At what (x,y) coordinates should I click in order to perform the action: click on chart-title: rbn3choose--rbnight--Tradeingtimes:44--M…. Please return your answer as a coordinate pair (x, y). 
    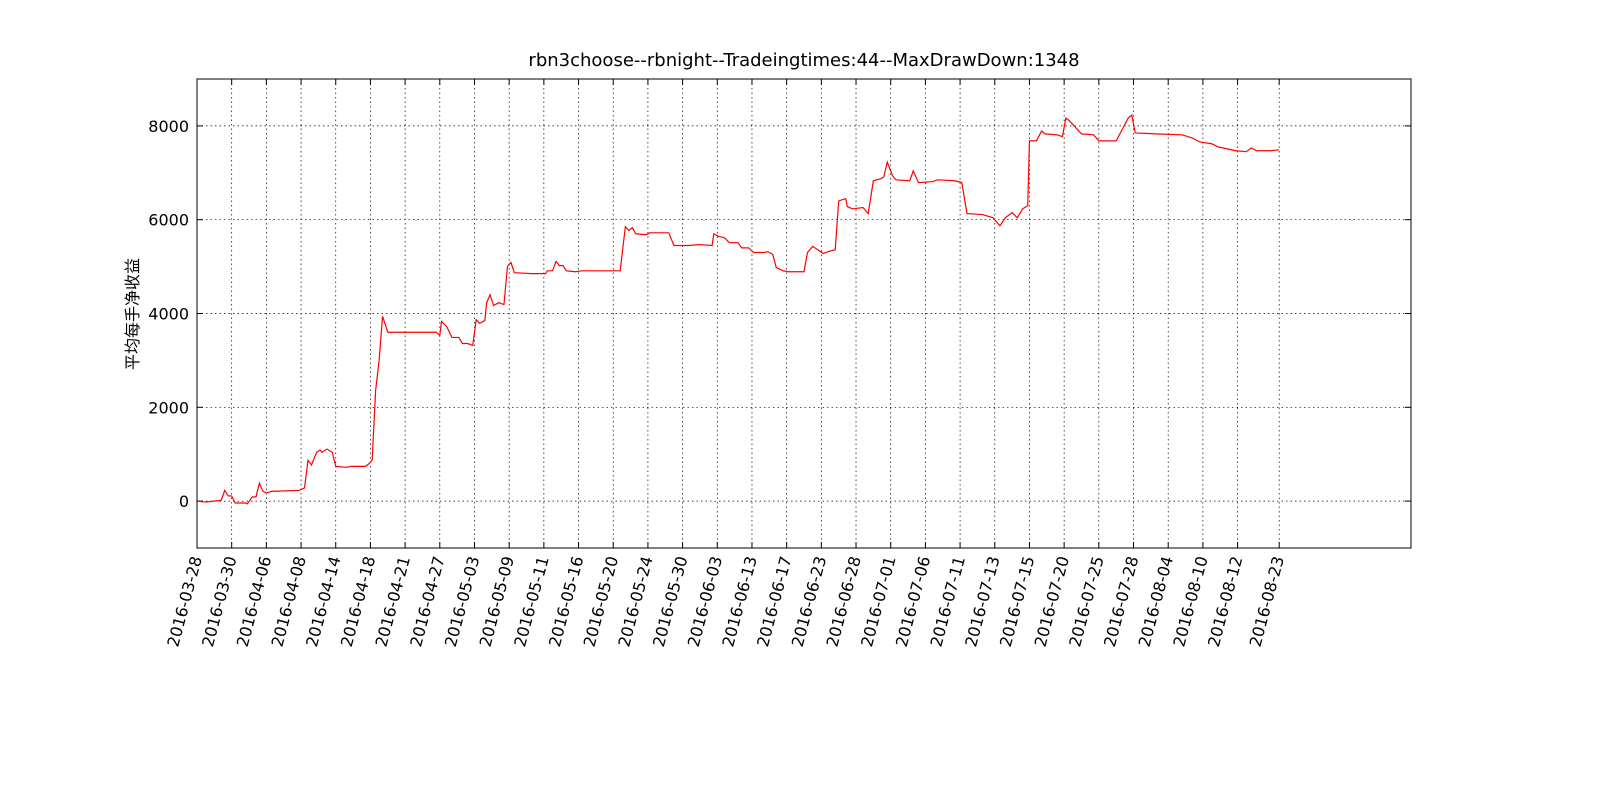
    Looking at the image, I should click on (803, 60).